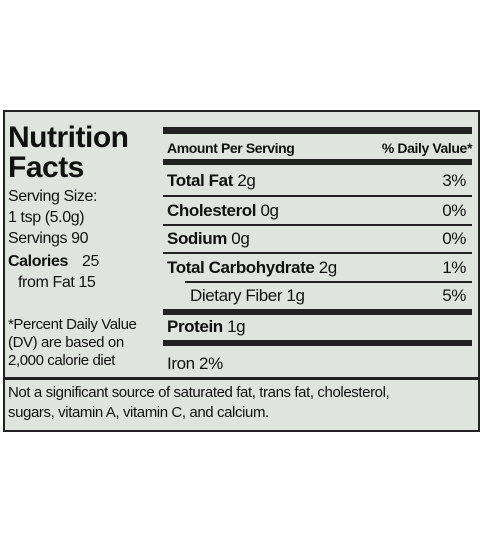 The height and width of the screenshot is (541, 483). I want to click on iron: Iron 2%, so click(195, 363).